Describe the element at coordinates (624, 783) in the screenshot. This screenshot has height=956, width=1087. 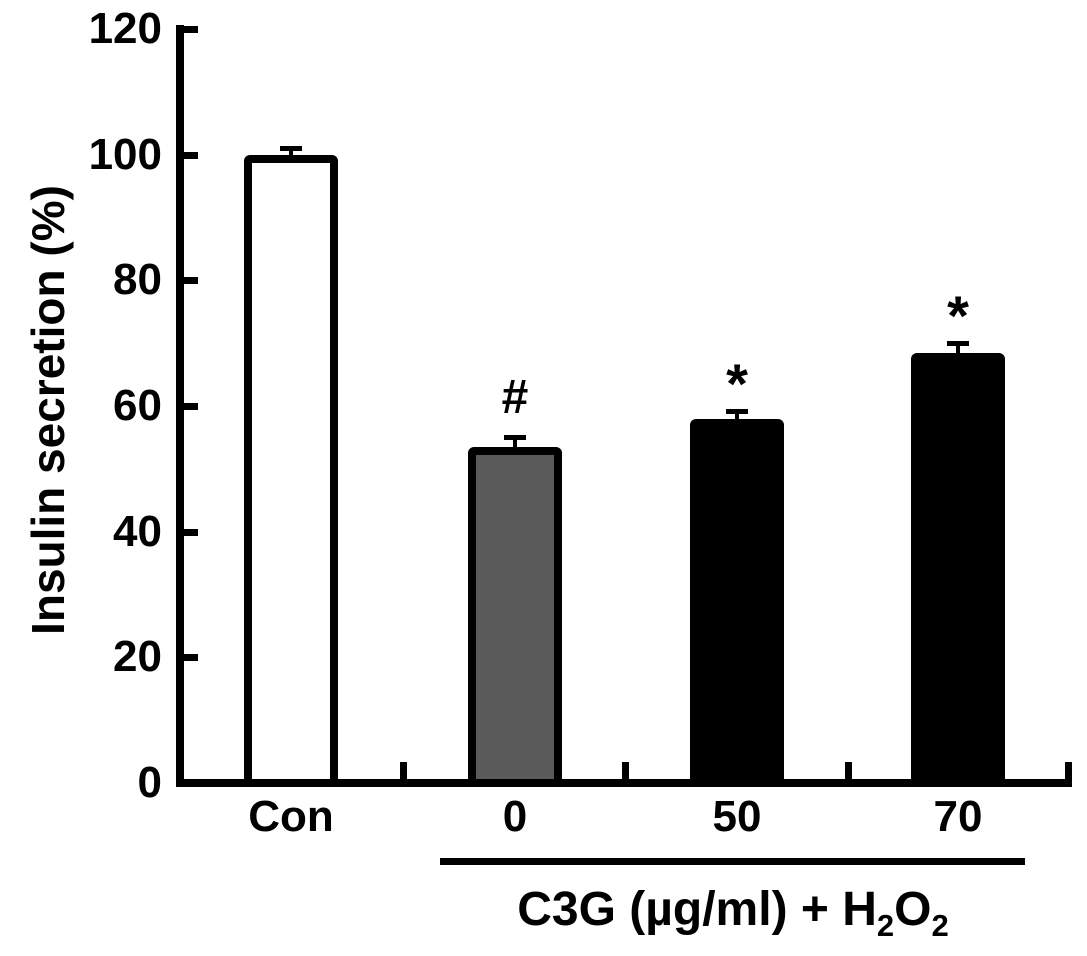
I see `x-axis-line` at that location.